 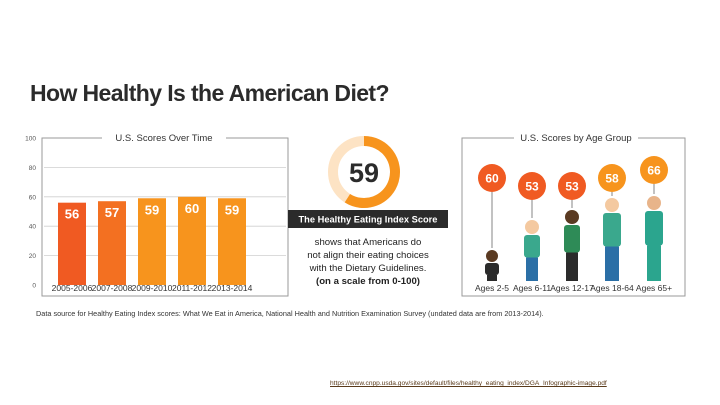 I want to click on bar-value-label: 60, so click(x=192, y=208).